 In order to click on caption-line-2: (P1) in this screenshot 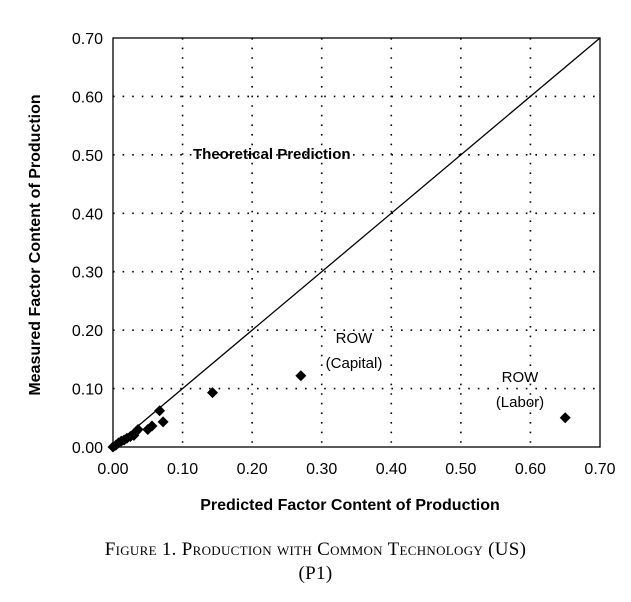, I will do `click(315, 573)`.